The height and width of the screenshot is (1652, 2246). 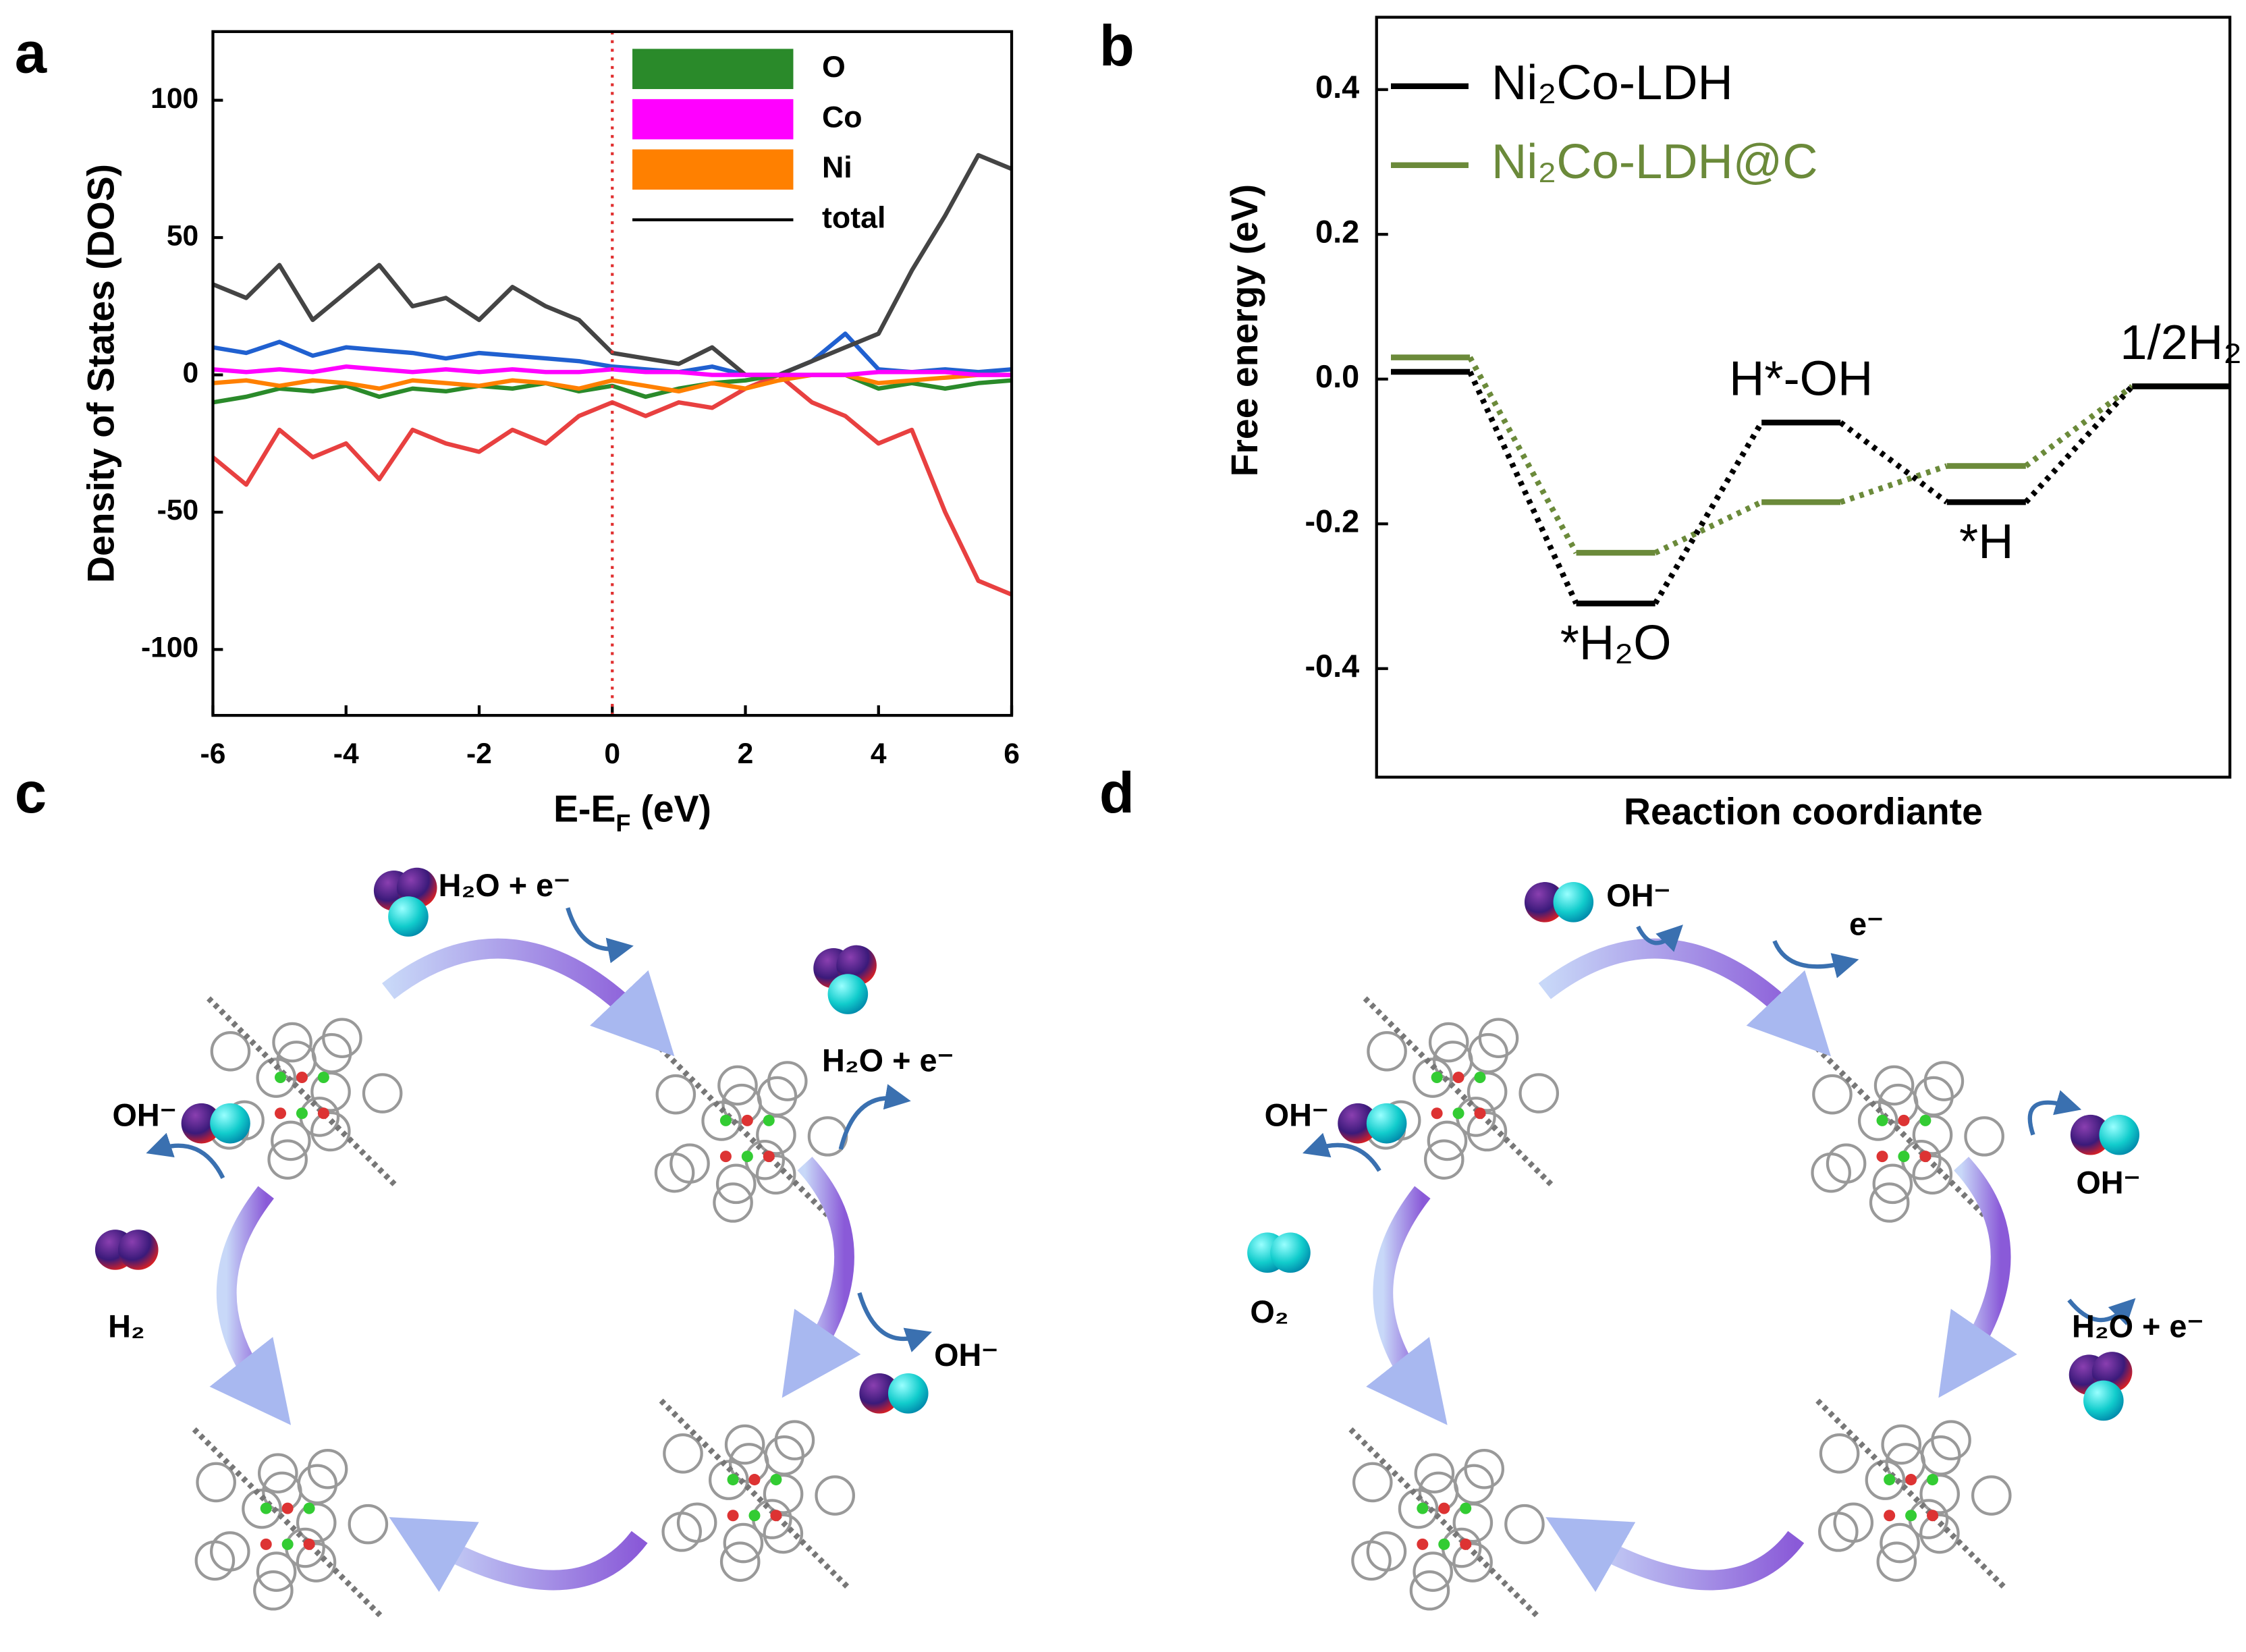 What do you see at coordinates (842, 117) in the screenshot?
I see `legend-label: Co` at bounding box center [842, 117].